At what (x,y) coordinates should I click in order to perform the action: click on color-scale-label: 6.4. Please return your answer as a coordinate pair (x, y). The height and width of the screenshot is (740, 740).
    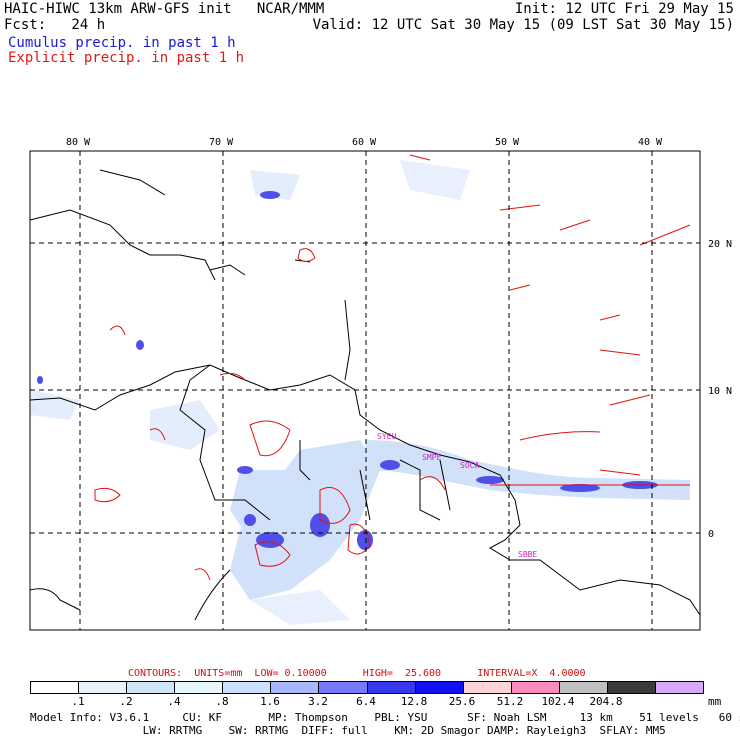
    Looking at the image, I should click on (366, 701).